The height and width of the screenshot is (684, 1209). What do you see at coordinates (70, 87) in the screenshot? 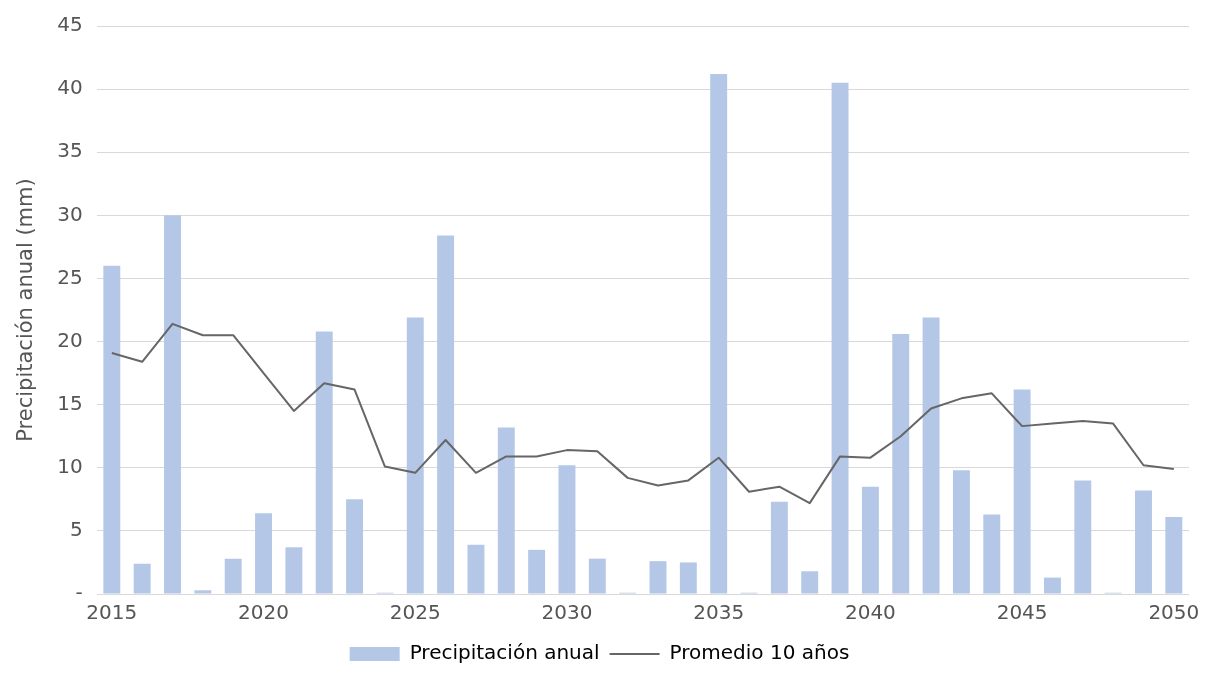
I see `y-tick-label: 40` at bounding box center [70, 87].